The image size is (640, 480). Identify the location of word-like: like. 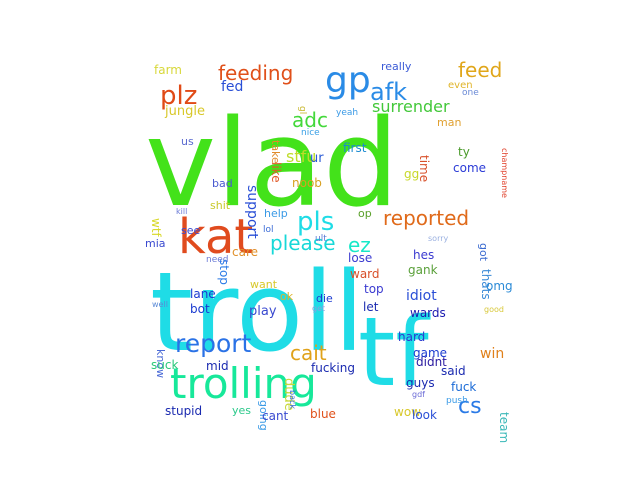
(276, 172).